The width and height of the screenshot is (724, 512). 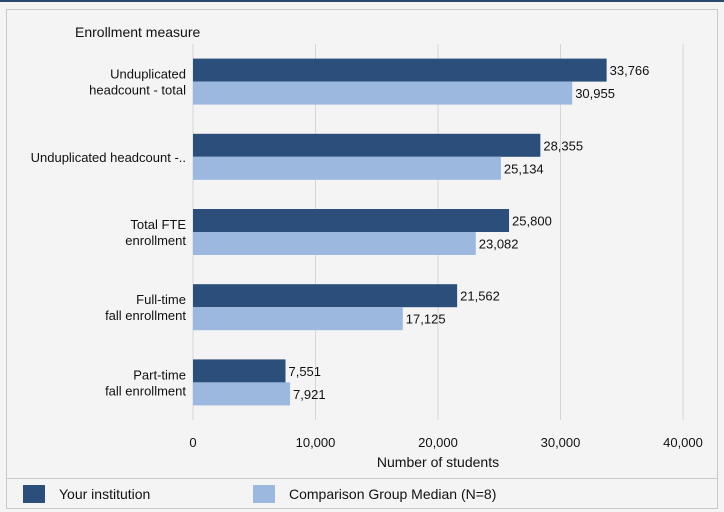 What do you see at coordinates (438, 442) in the screenshot?
I see `x-tick-label: 20,000` at bounding box center [438, 442].